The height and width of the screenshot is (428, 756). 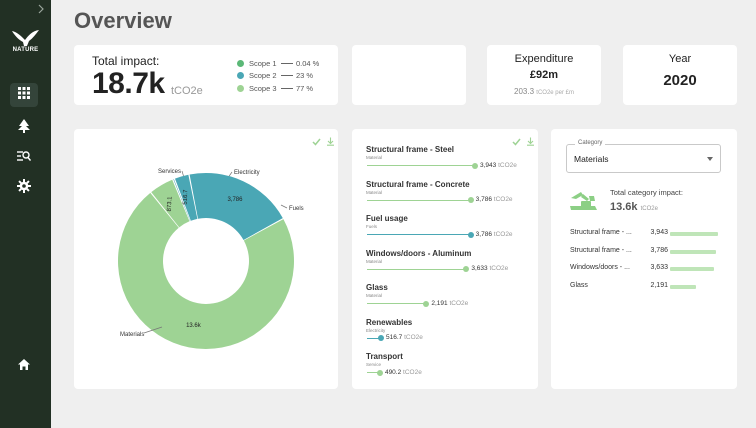 I want to click on breakdown-item-subtitle: Fuels, so click(x=372, y=226).